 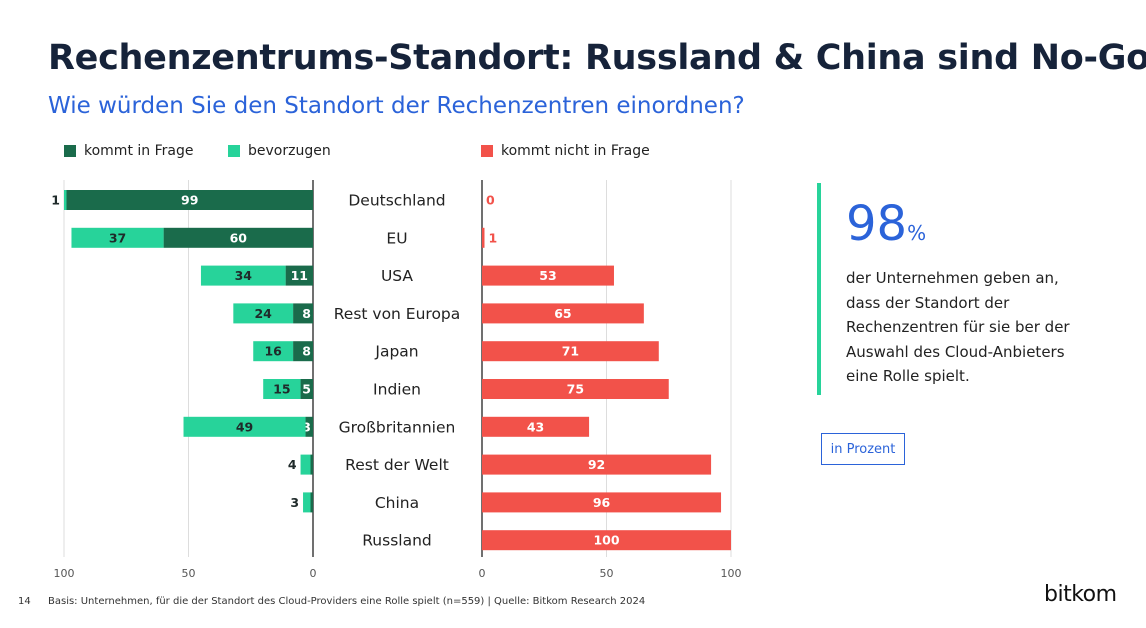 I want to click on left-axis-tick-label: 100, so click(x=64, y=573).